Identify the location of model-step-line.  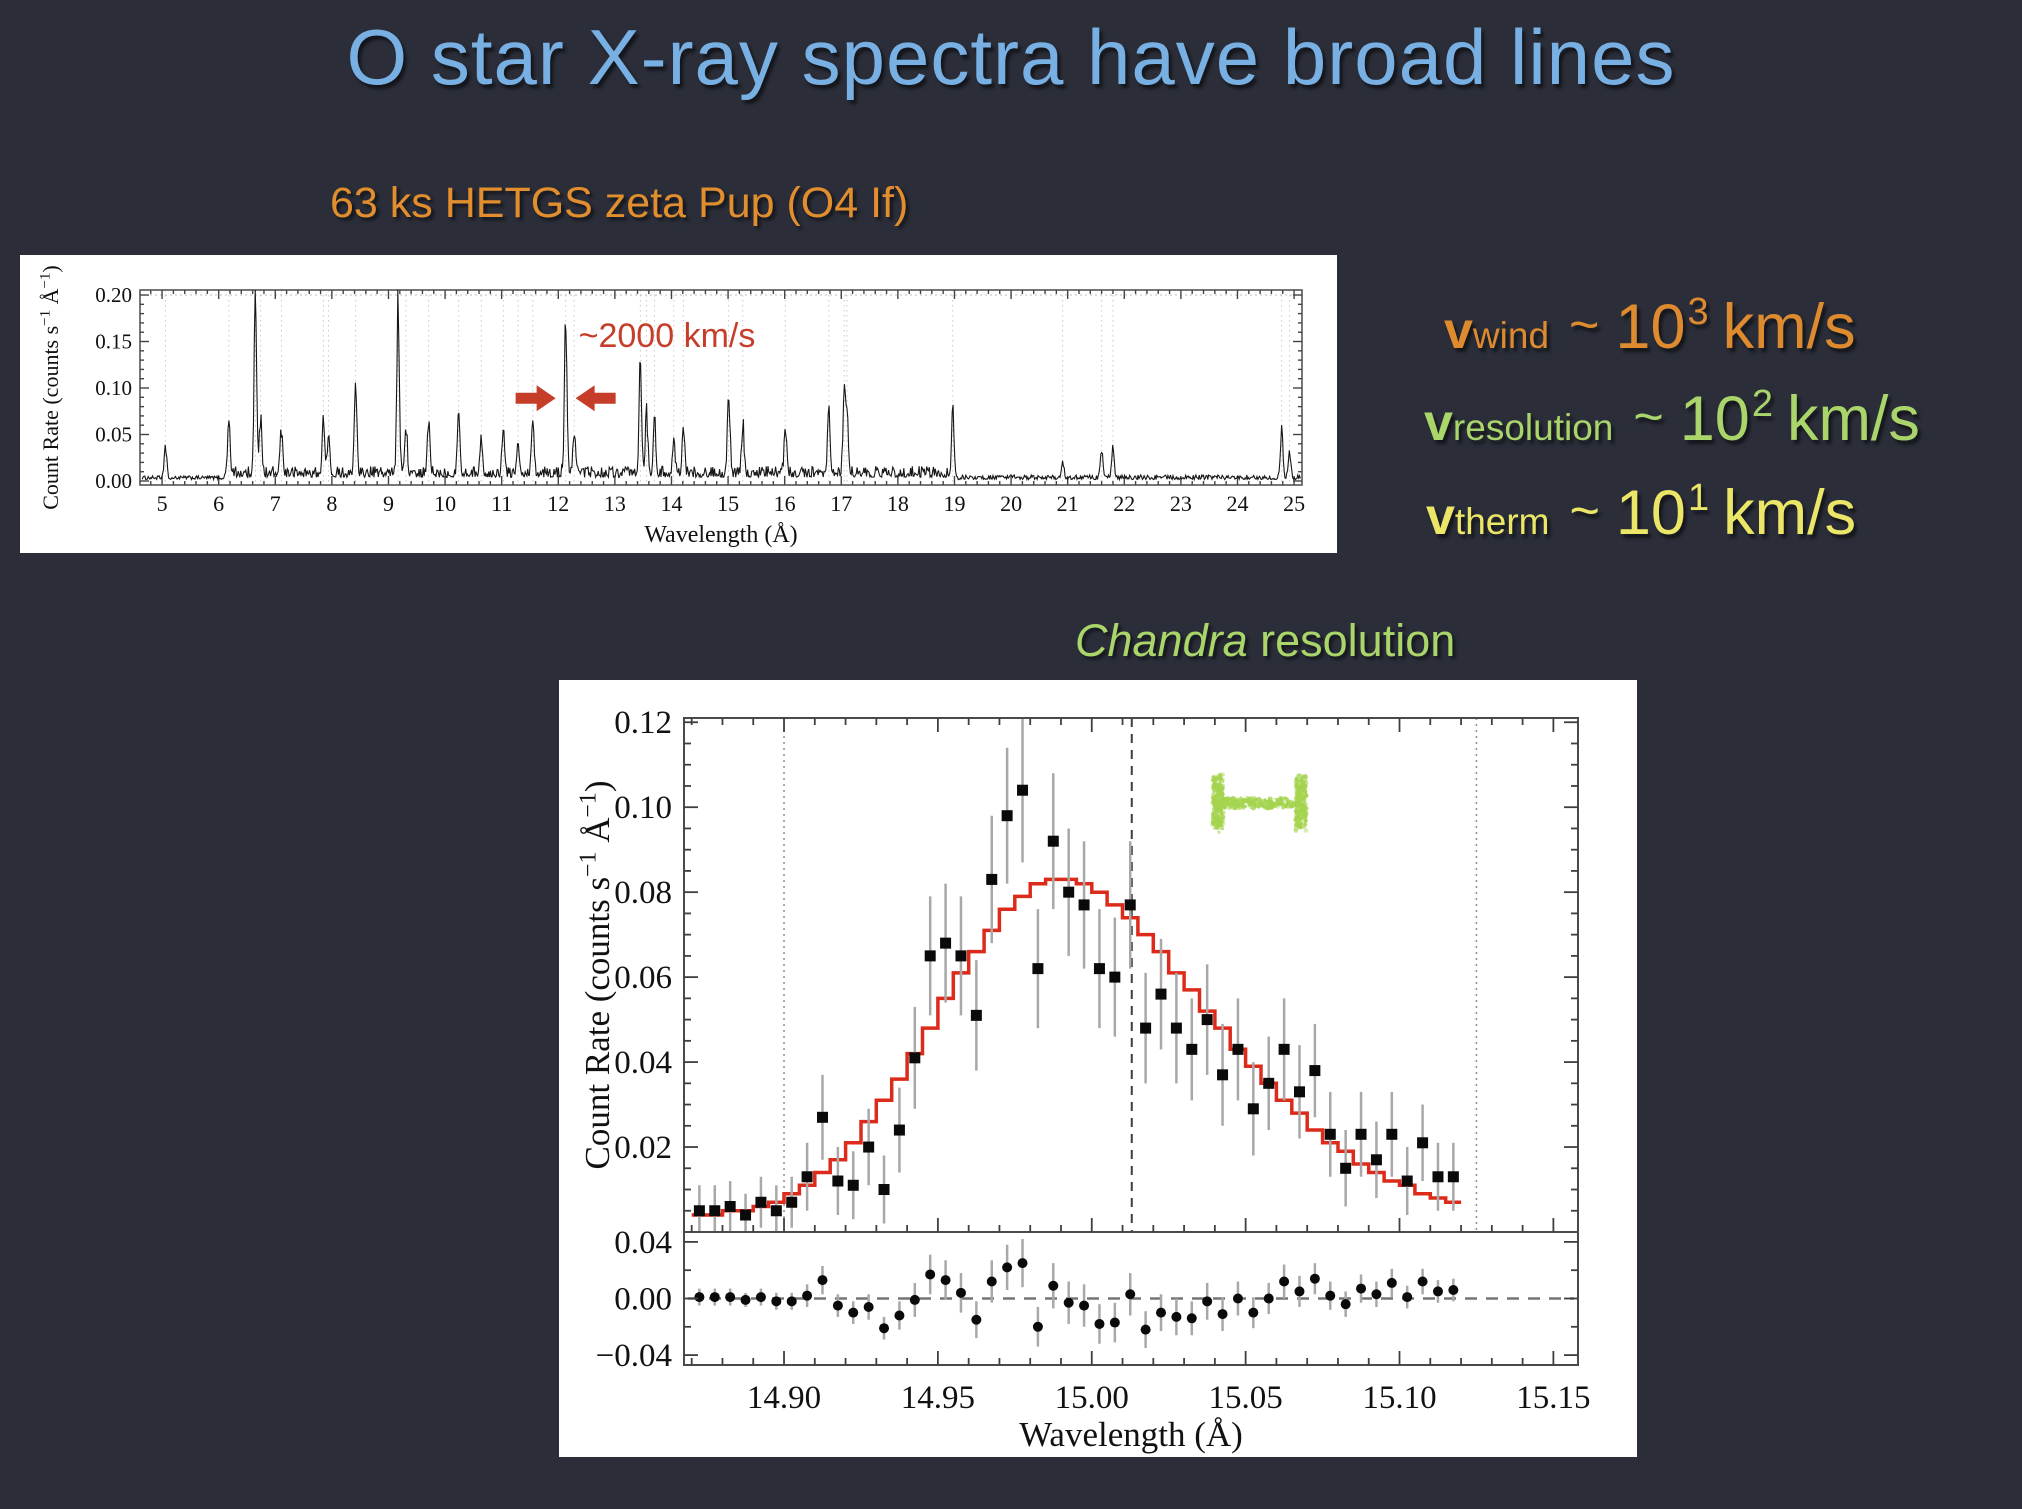
(1076, 1047).